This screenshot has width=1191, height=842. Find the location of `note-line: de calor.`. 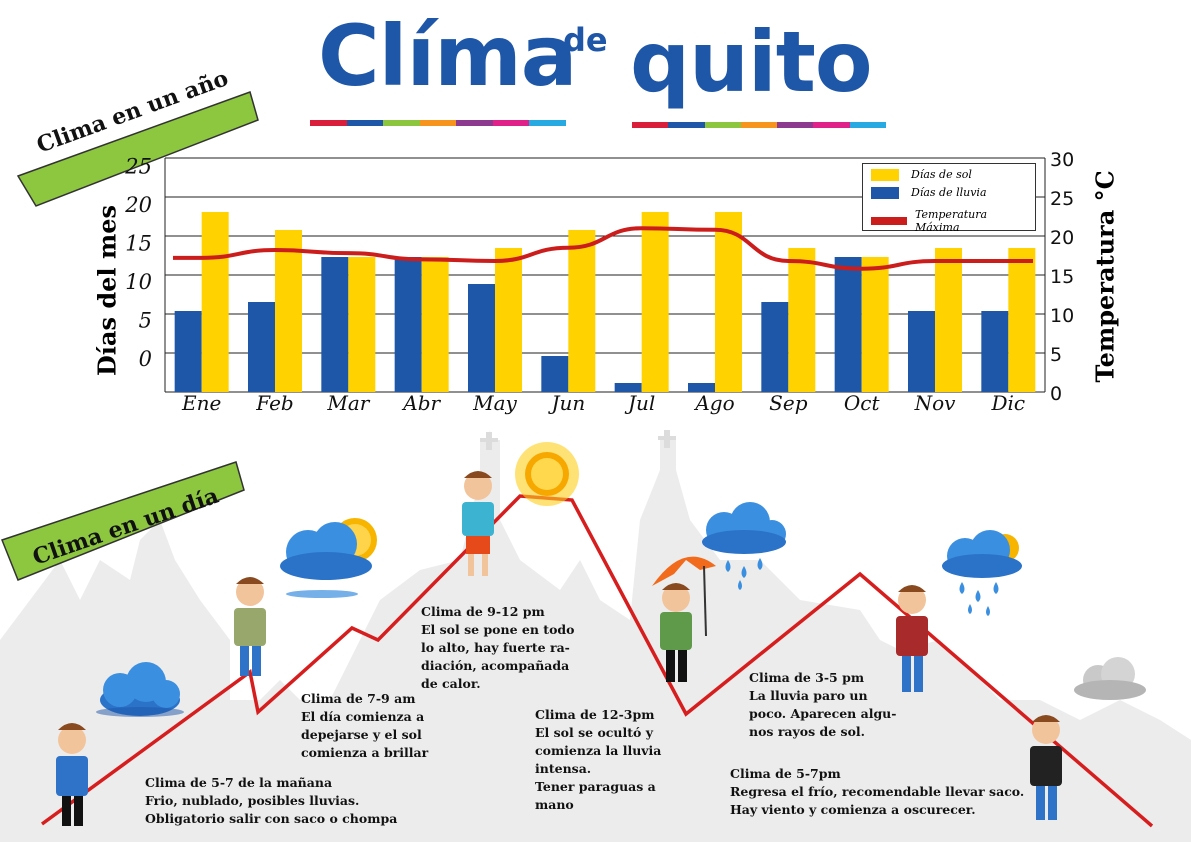

note-line: de calor. is located at coordinates (451, 683).